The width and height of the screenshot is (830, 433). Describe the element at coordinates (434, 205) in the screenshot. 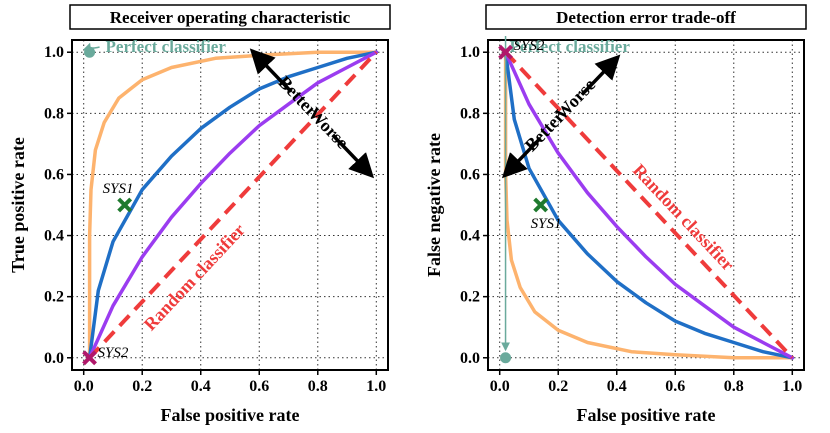

I see `y-axis-label: False negative rate` at that location.